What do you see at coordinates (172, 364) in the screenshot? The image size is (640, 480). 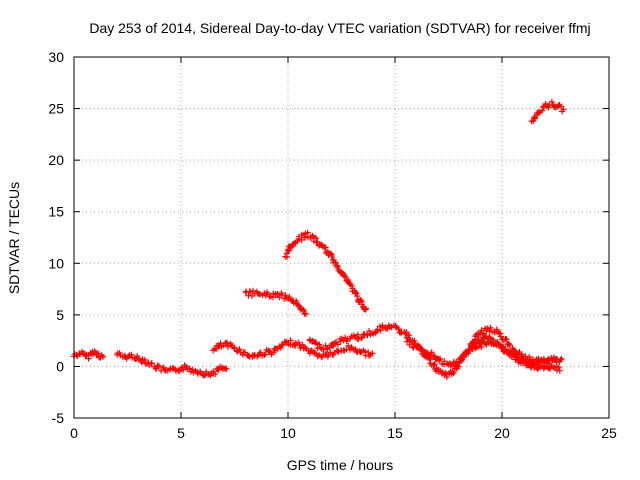 I see `data-series-arc-b` at bounding box center [172, 364].